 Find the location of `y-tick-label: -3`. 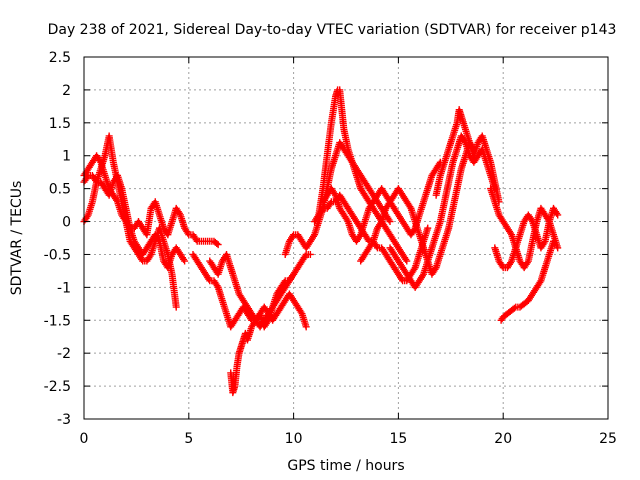

y-tick-label: -3 is located at coordinates (64, 420).